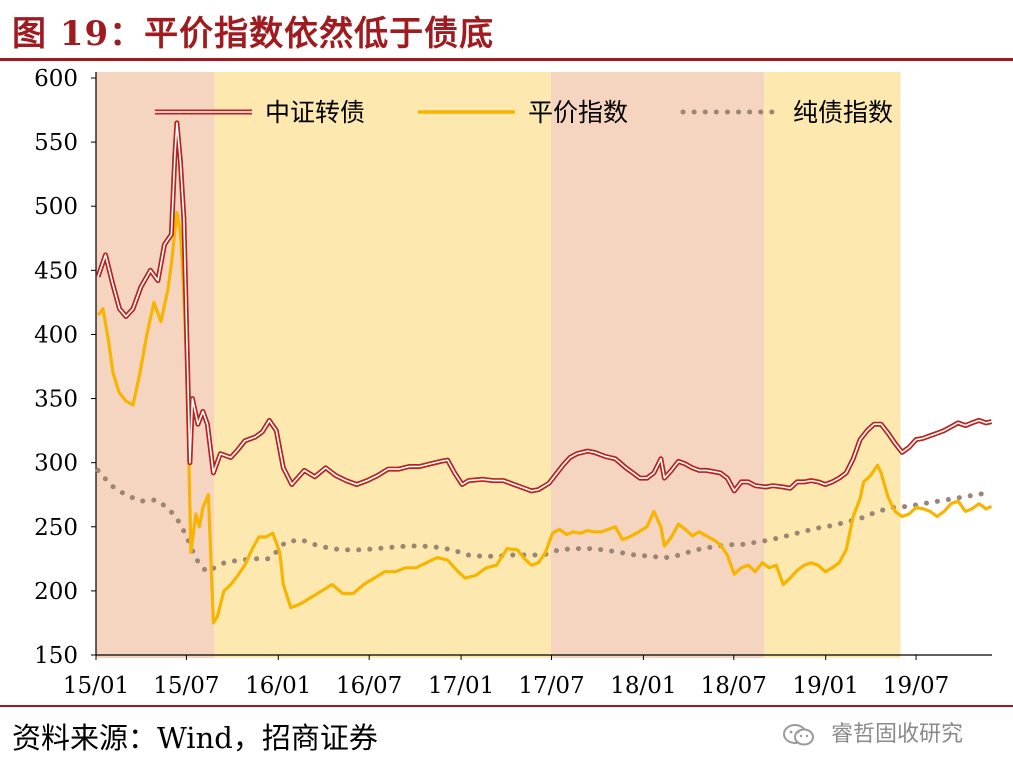 This screenshot has height=773, width=1013. Describe the element at coordinates (578, 112) in the screenshot. I see `legend-label-1: 平价指数` at that location.